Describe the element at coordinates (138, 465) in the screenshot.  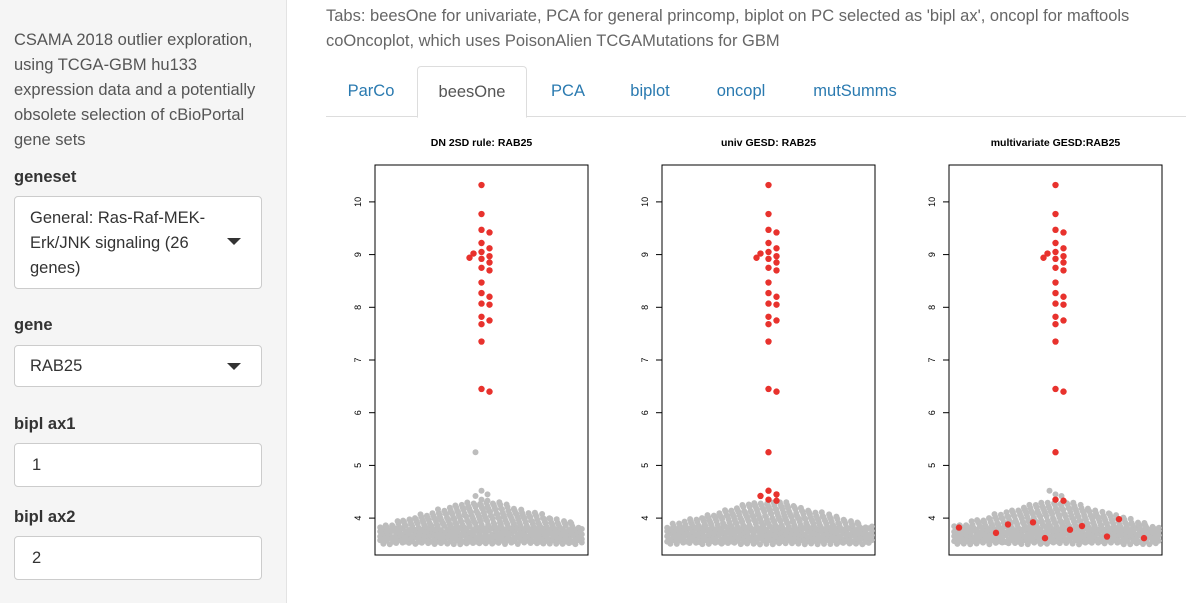
I see `bipl-ax1-input: 1` at that location.